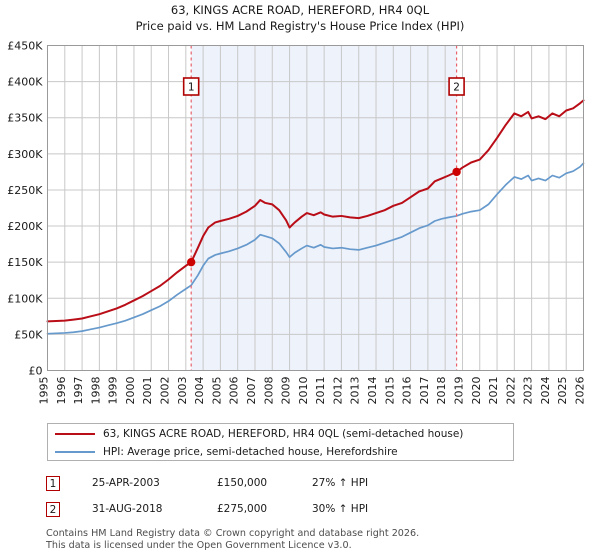 The width and height of the screenshot is (600, 560). What do you see at coordinates (53, 483) in the screenshot?
I see `transaction-marker-1: 1` at bounding box center [53, 483].